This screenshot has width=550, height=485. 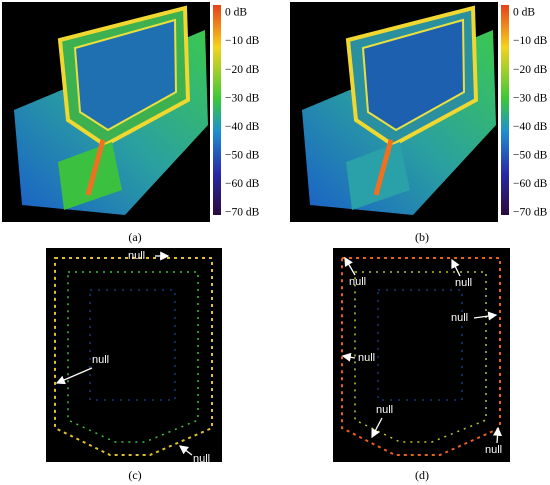 I want to click on vector-plot-d, so click(x=421, y=355).